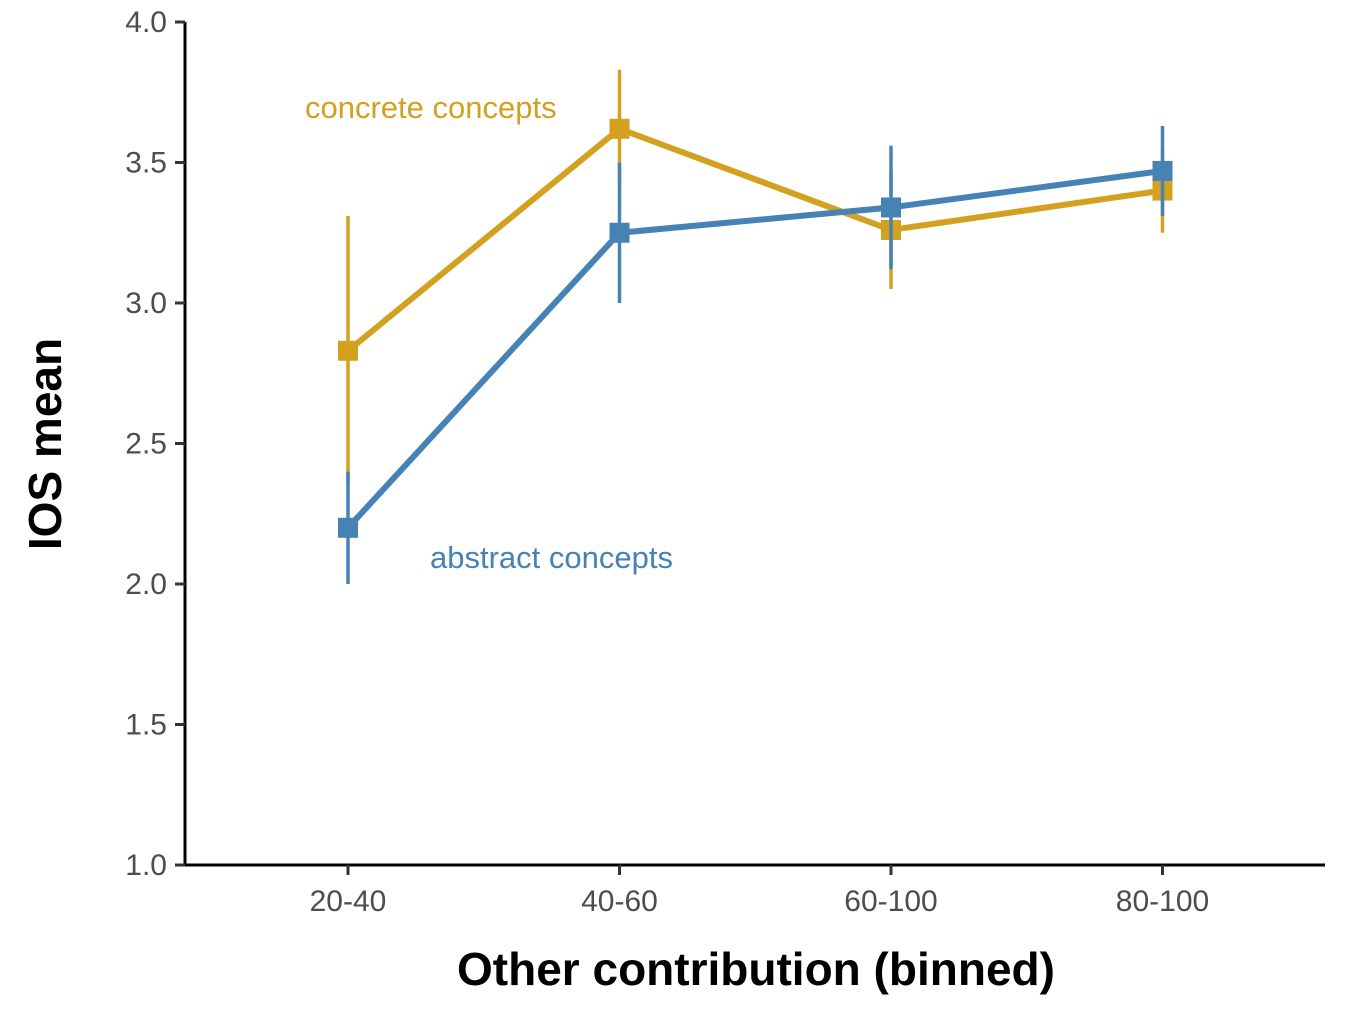  What do you see at coordinates (146, 865) in the screenshot?
I see `y-tick-label: 1.0` at bounding box center [146, 865].